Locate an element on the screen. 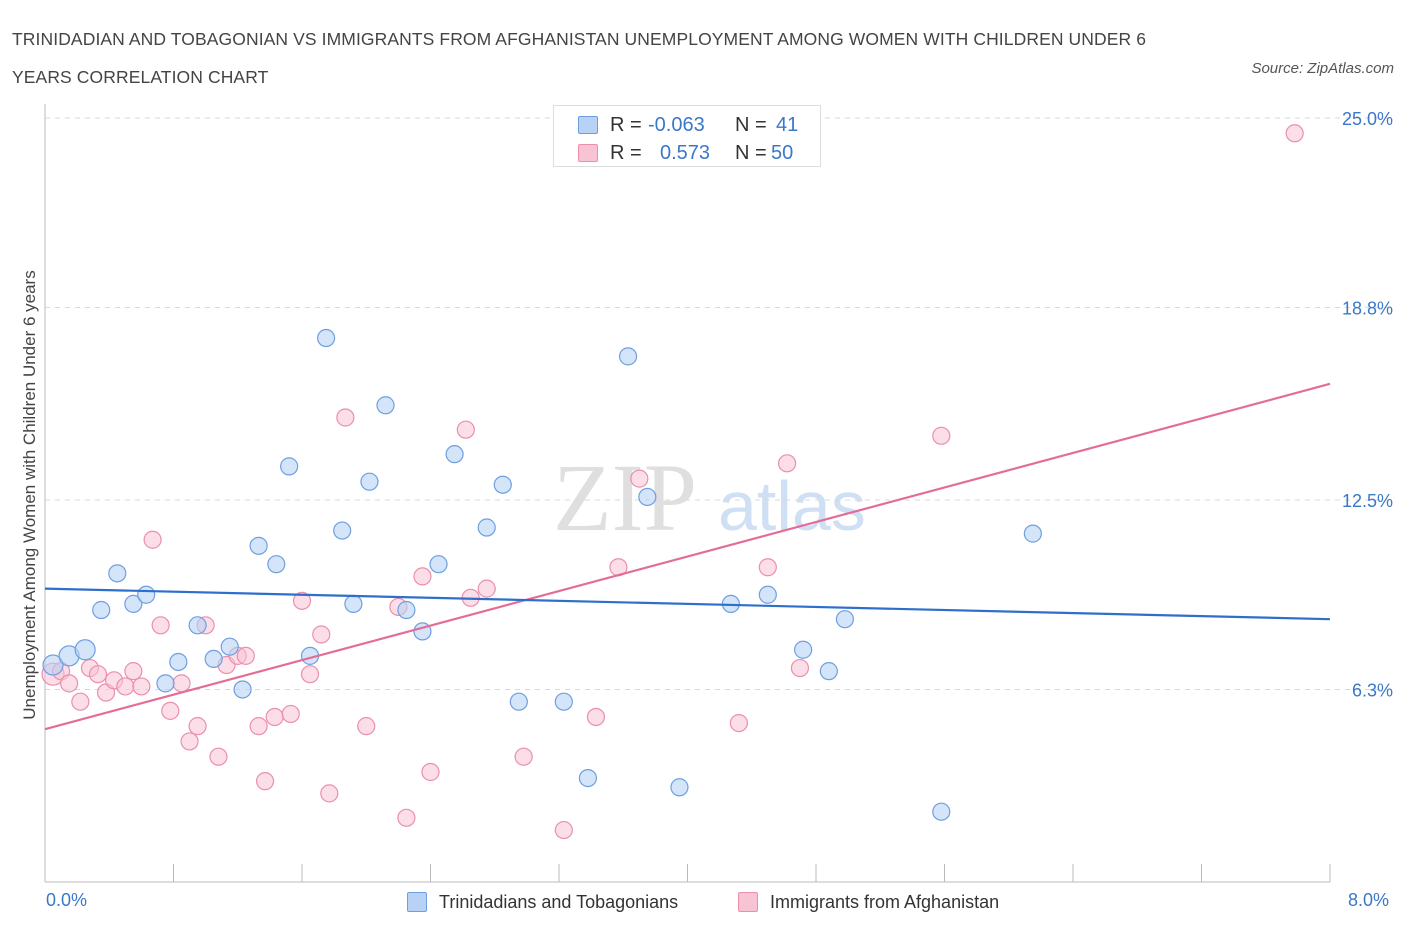  y-tick-label: 25.0% is located at coordinates (1367, 119).